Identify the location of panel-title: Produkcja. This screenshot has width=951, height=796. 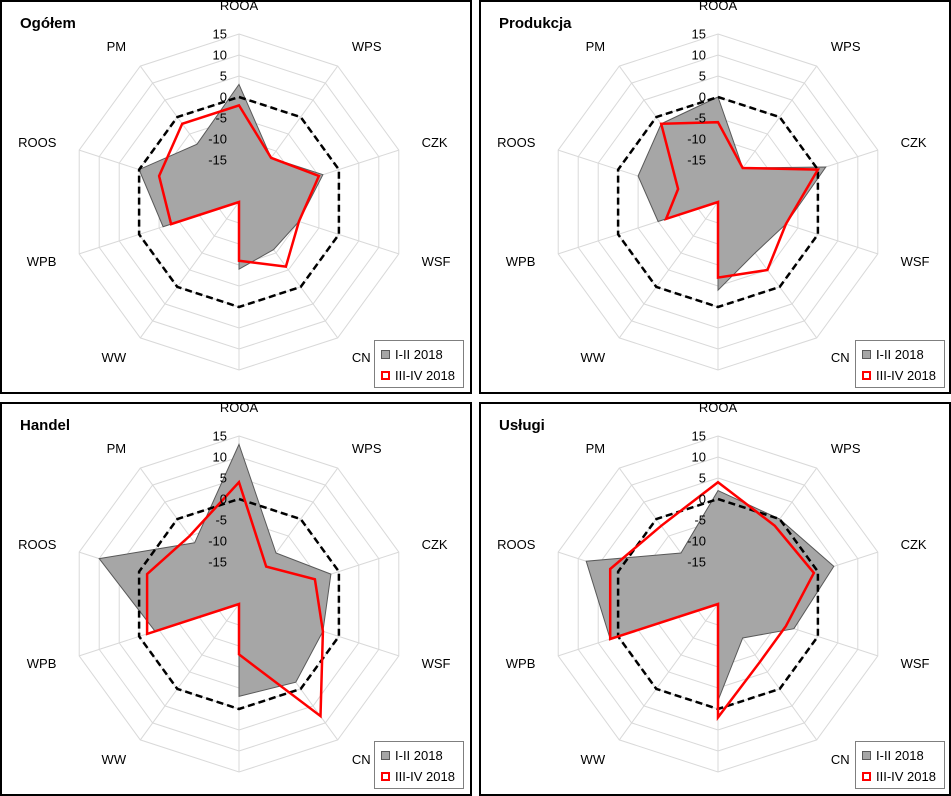
(535, 23).